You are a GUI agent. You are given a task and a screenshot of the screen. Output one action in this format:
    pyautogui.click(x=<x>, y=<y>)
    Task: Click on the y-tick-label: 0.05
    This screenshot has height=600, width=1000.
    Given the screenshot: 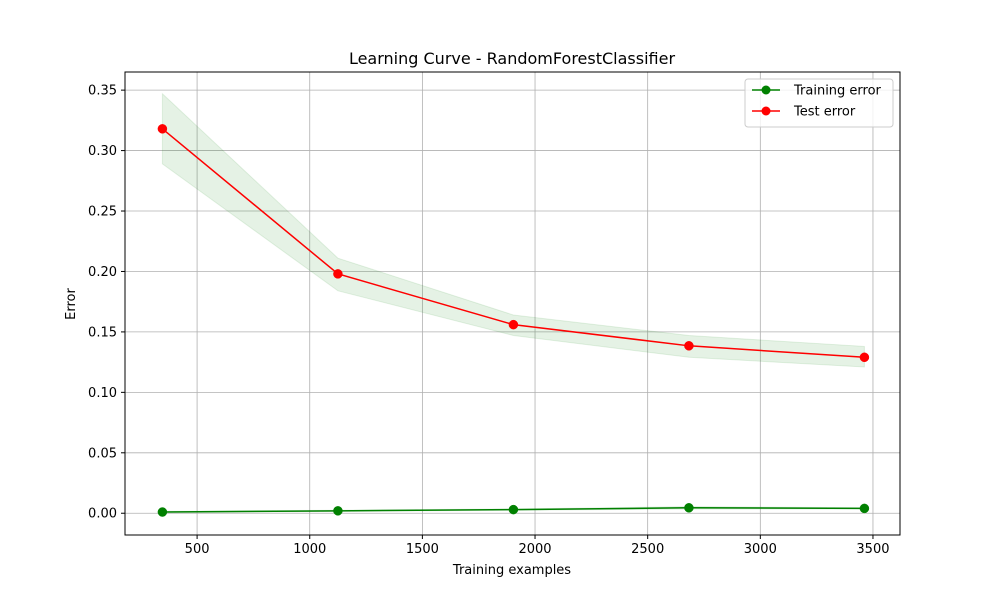 What is the action you would take?
    pyautogui.click(x=102, y=453)
    